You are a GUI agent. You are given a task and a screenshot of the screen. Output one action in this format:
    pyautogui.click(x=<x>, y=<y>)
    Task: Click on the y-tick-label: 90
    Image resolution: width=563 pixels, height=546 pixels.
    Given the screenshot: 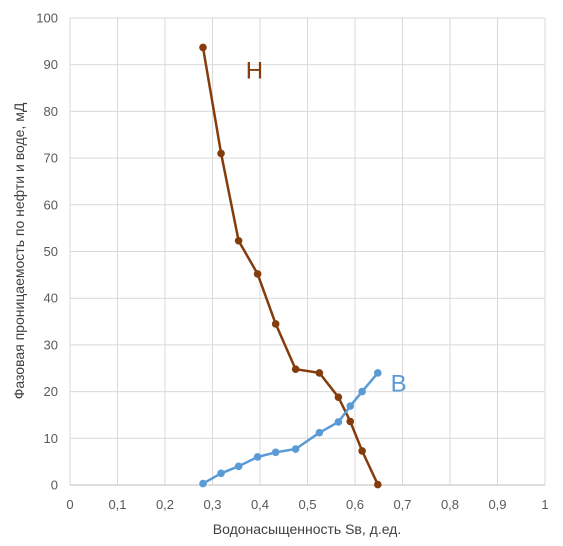 What is the action you would take?
    pyautogui.click(x=51, y=64)
    